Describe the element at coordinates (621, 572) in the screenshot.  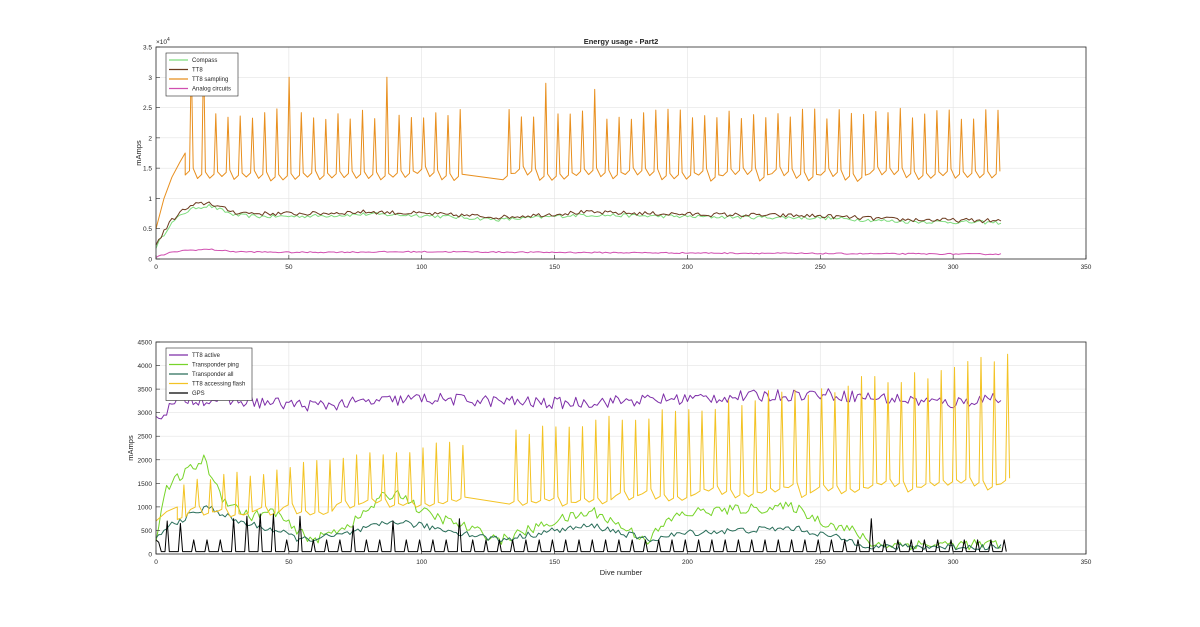
I see `x-axis-label-bottom: Dive number` at that location.